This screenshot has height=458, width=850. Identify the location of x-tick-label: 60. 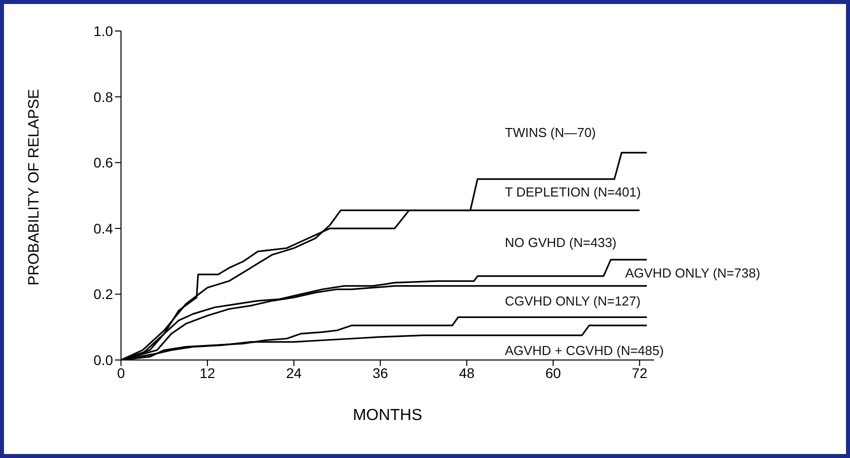
(553, 372).